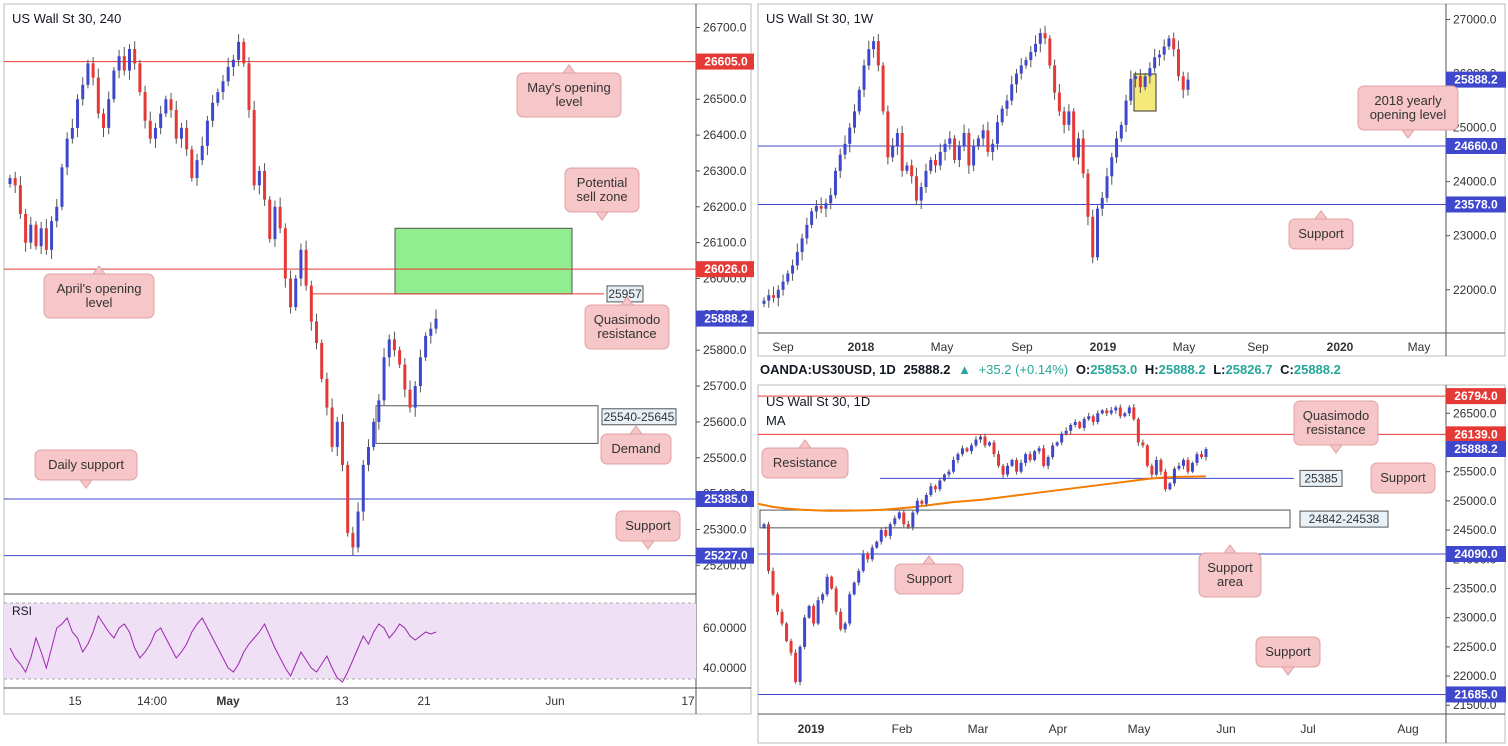  Describe the element at coordinates (378, 648) in the screenshot. I see `rsi-pane: 60.0000 40.0000` at that location.